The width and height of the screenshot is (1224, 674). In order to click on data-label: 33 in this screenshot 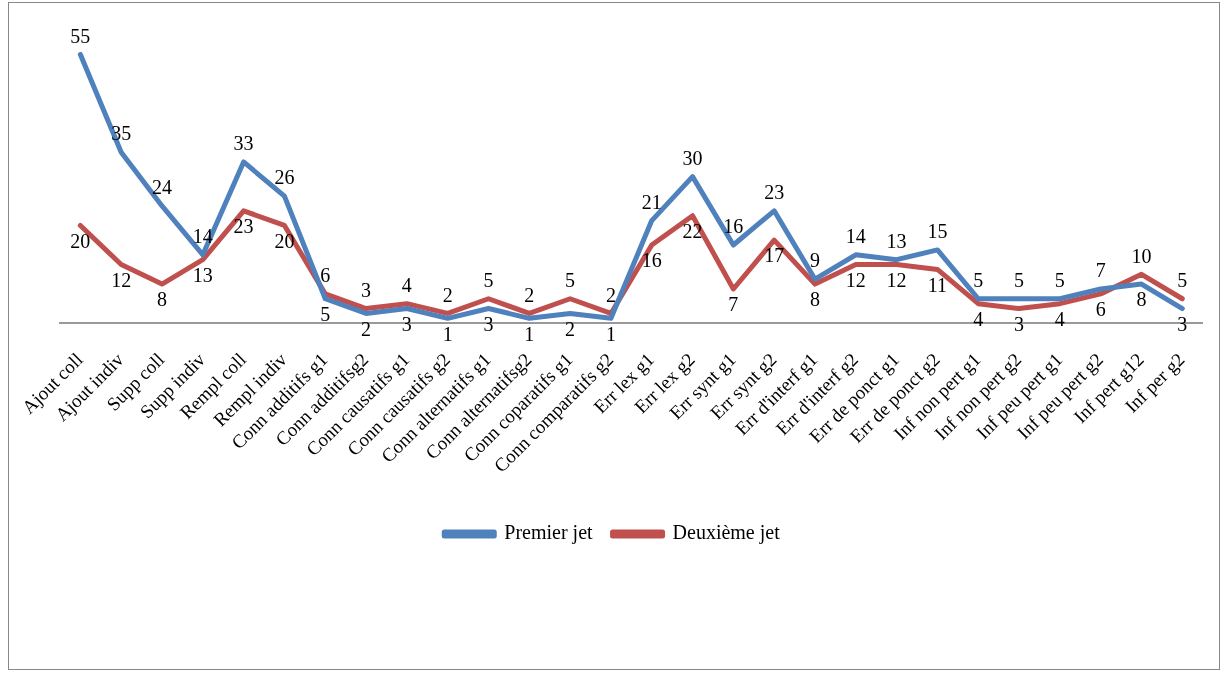, I will do `click(243, 143)`.